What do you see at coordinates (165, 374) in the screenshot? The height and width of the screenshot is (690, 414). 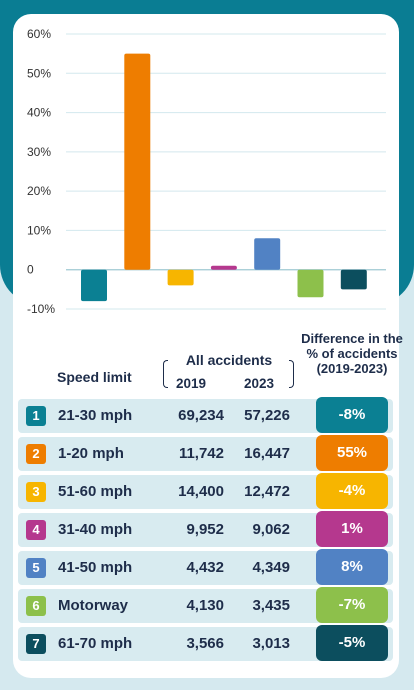 I see `bracket-left` at bounding box center [165, 374].